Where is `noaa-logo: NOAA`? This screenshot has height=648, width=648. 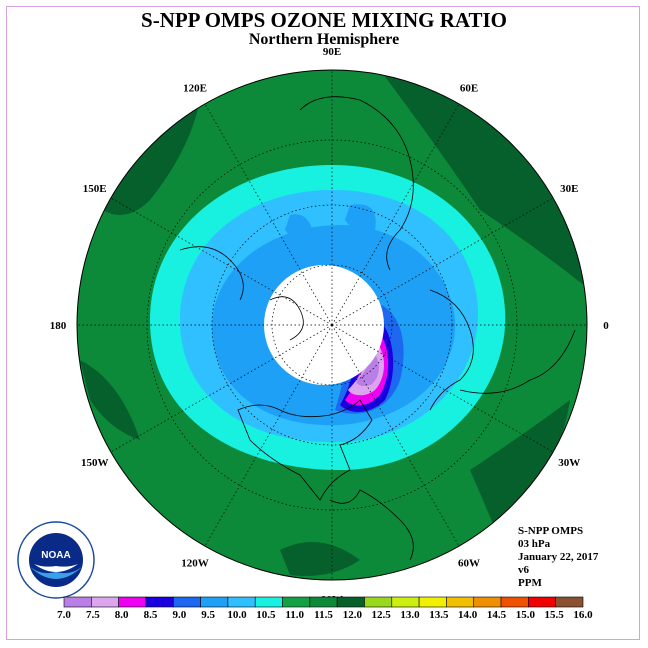 noaa-logo: NOAA is located at coordinates (56, 560).